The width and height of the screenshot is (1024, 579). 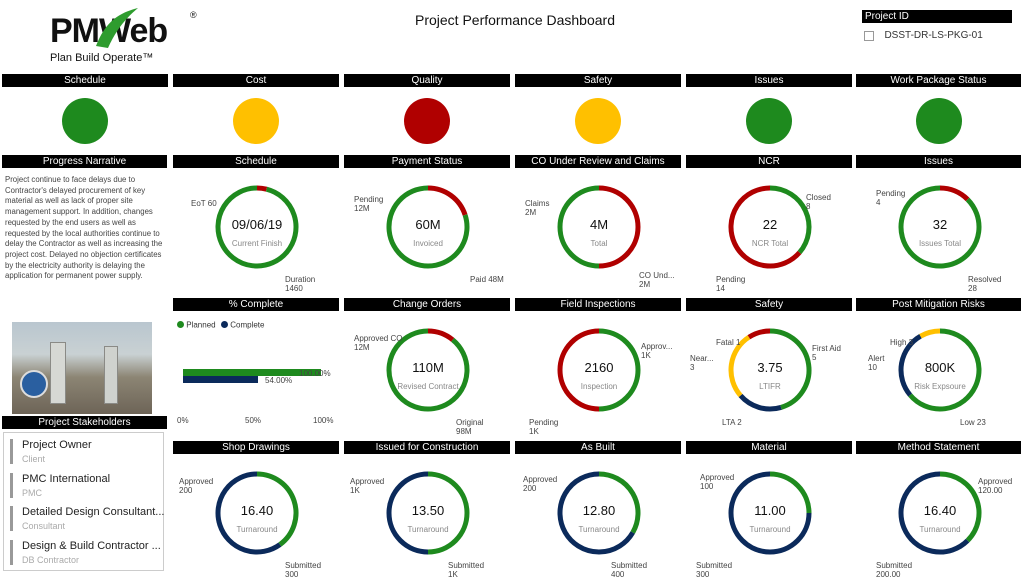 What do you see at coordinates (300, 284) in the screenshot?
I see `donut-segment-label: Duration 1460` at bounding box center [300, 284].